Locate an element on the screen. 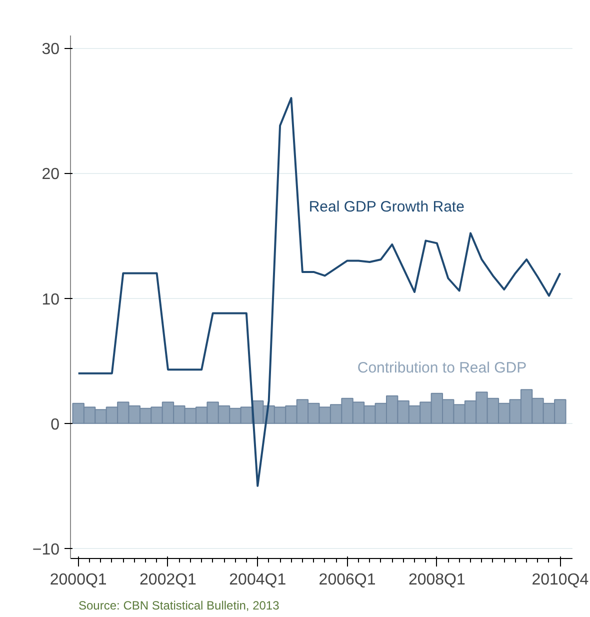 The width and height of the screenshot is (590, 617). x-tick-label: 2000Q1 is located at coordinates (78, 580).